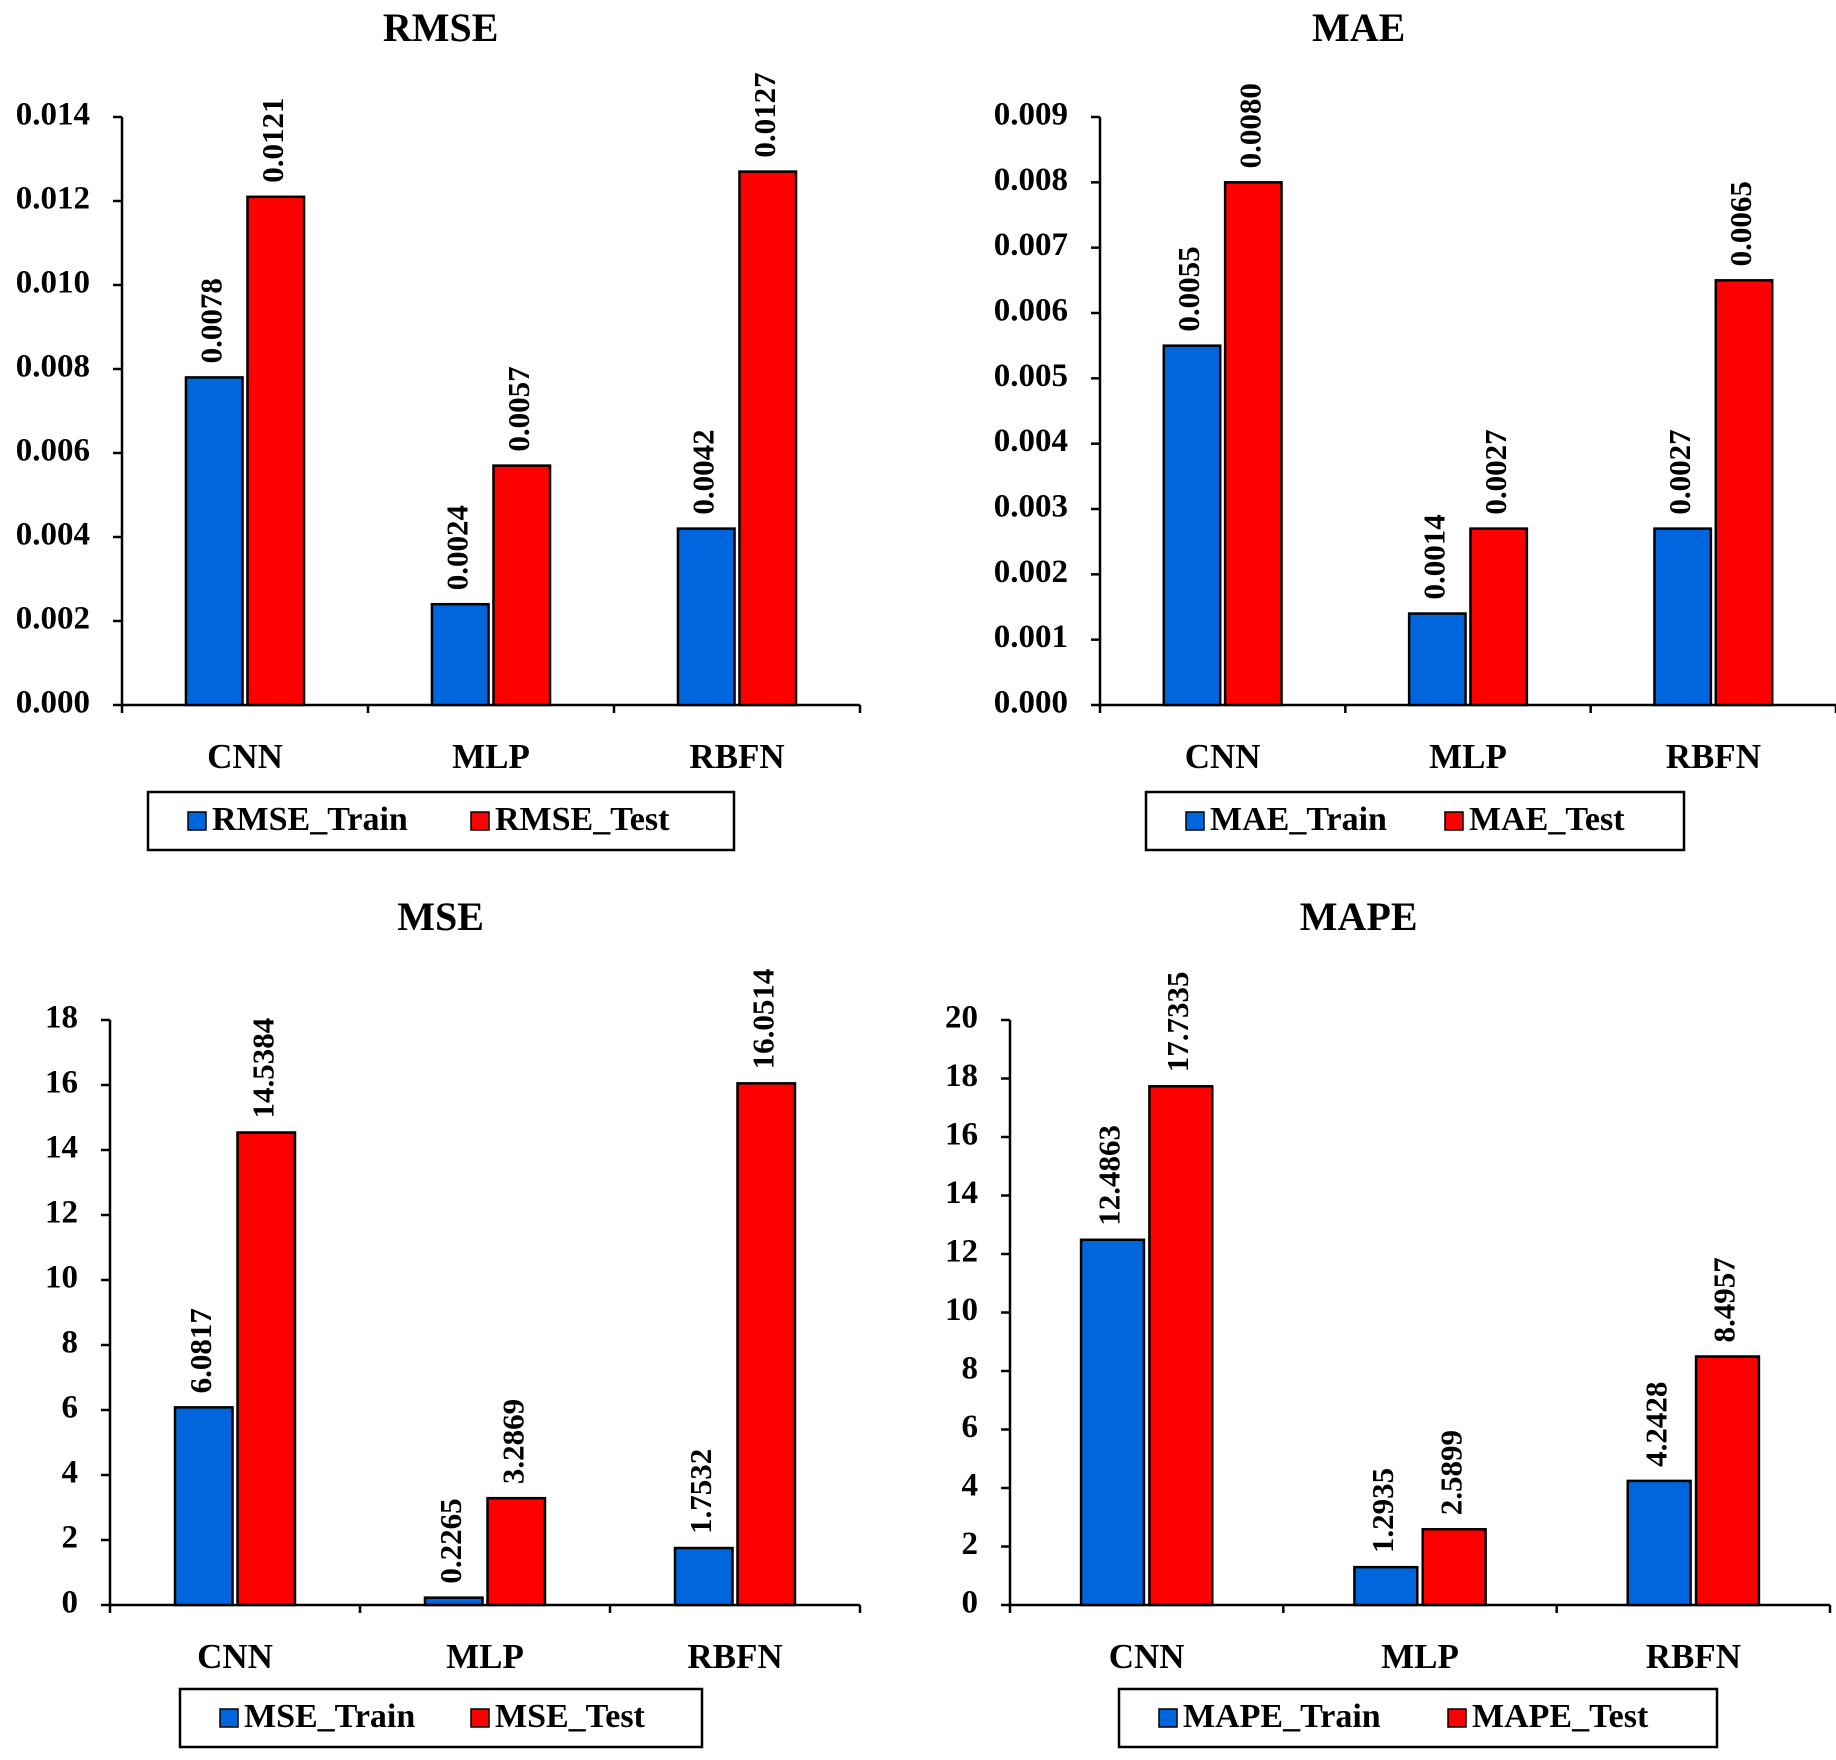  What do you see at coordinates (53, 283) in the screenshot?
I see `y-tick-label: 0.010` at bounding box center [53, 283].